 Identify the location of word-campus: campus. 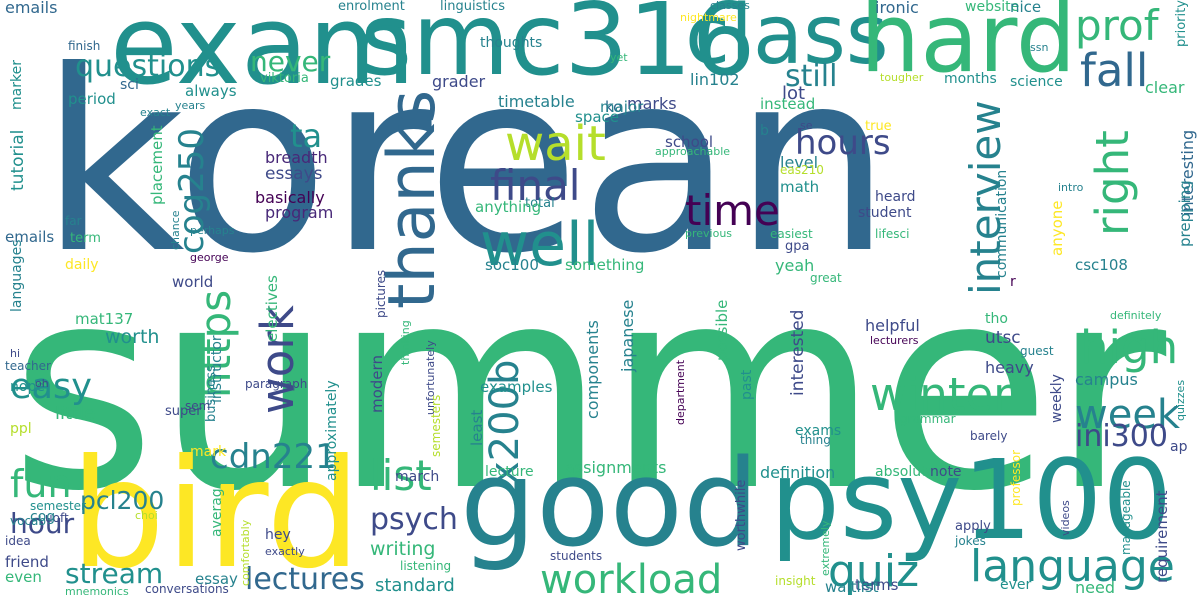
(1106, 379).